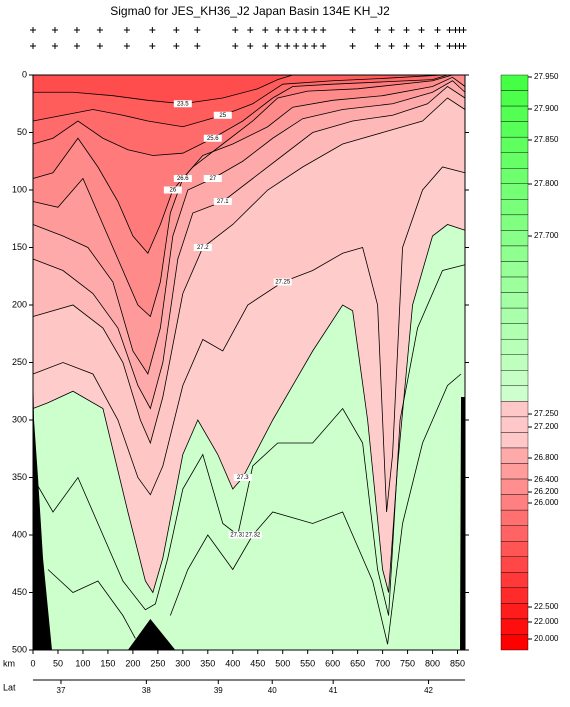 The image size is (570, 707). I want to click on y-tick-label: 400, so click(19, 534).